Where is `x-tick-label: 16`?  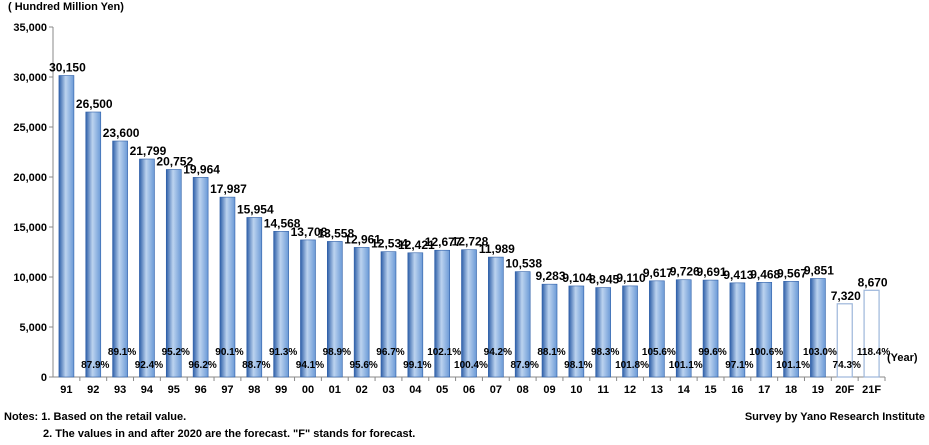
x-tick-label: 16 is located at coordinates (737, 390).